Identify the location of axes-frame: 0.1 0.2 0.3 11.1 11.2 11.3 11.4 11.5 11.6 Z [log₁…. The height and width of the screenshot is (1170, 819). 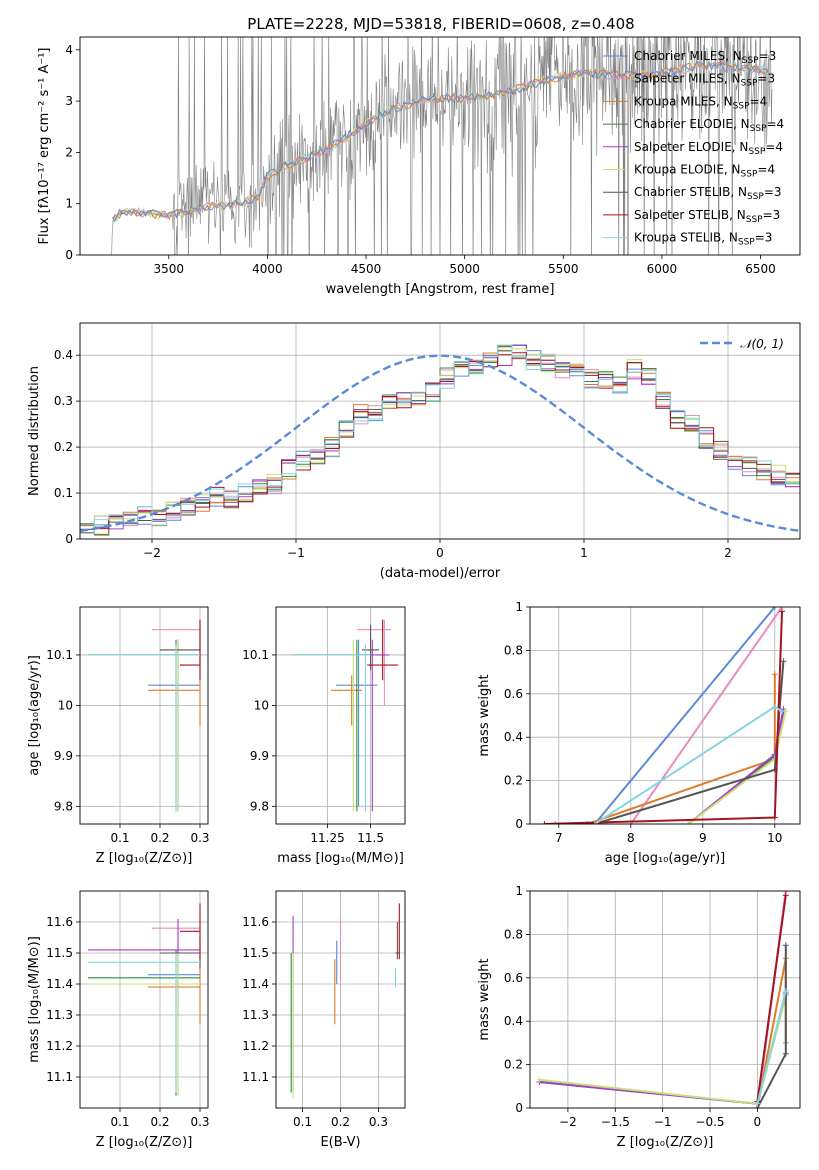
(118, 1020).